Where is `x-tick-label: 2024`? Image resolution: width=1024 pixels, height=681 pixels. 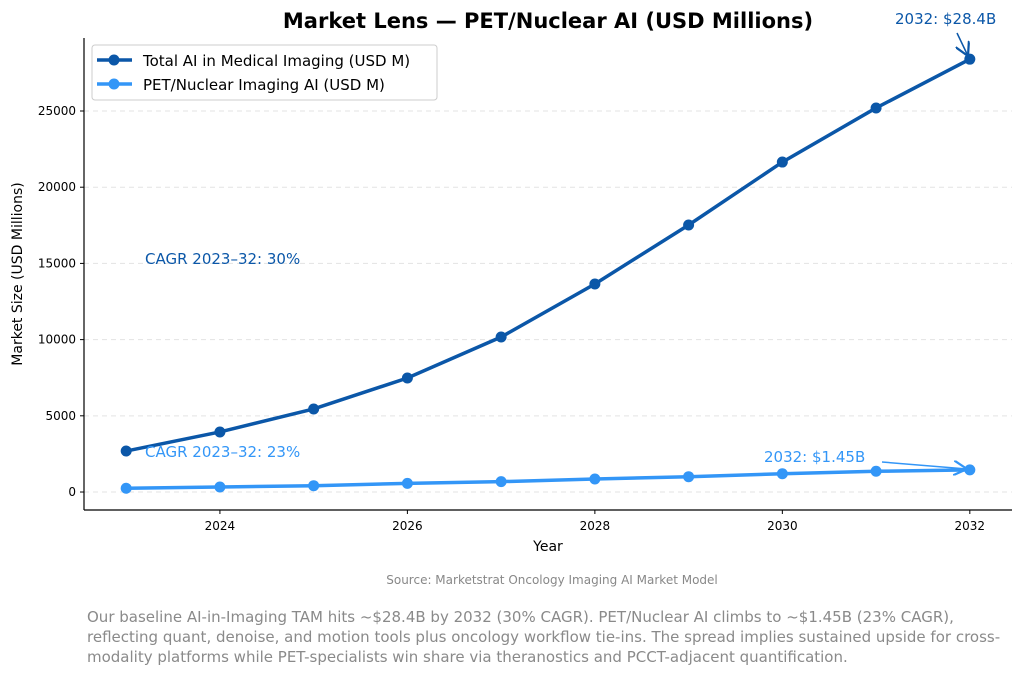
x-tick-label: 2024 is located at coordinates (220, 526).